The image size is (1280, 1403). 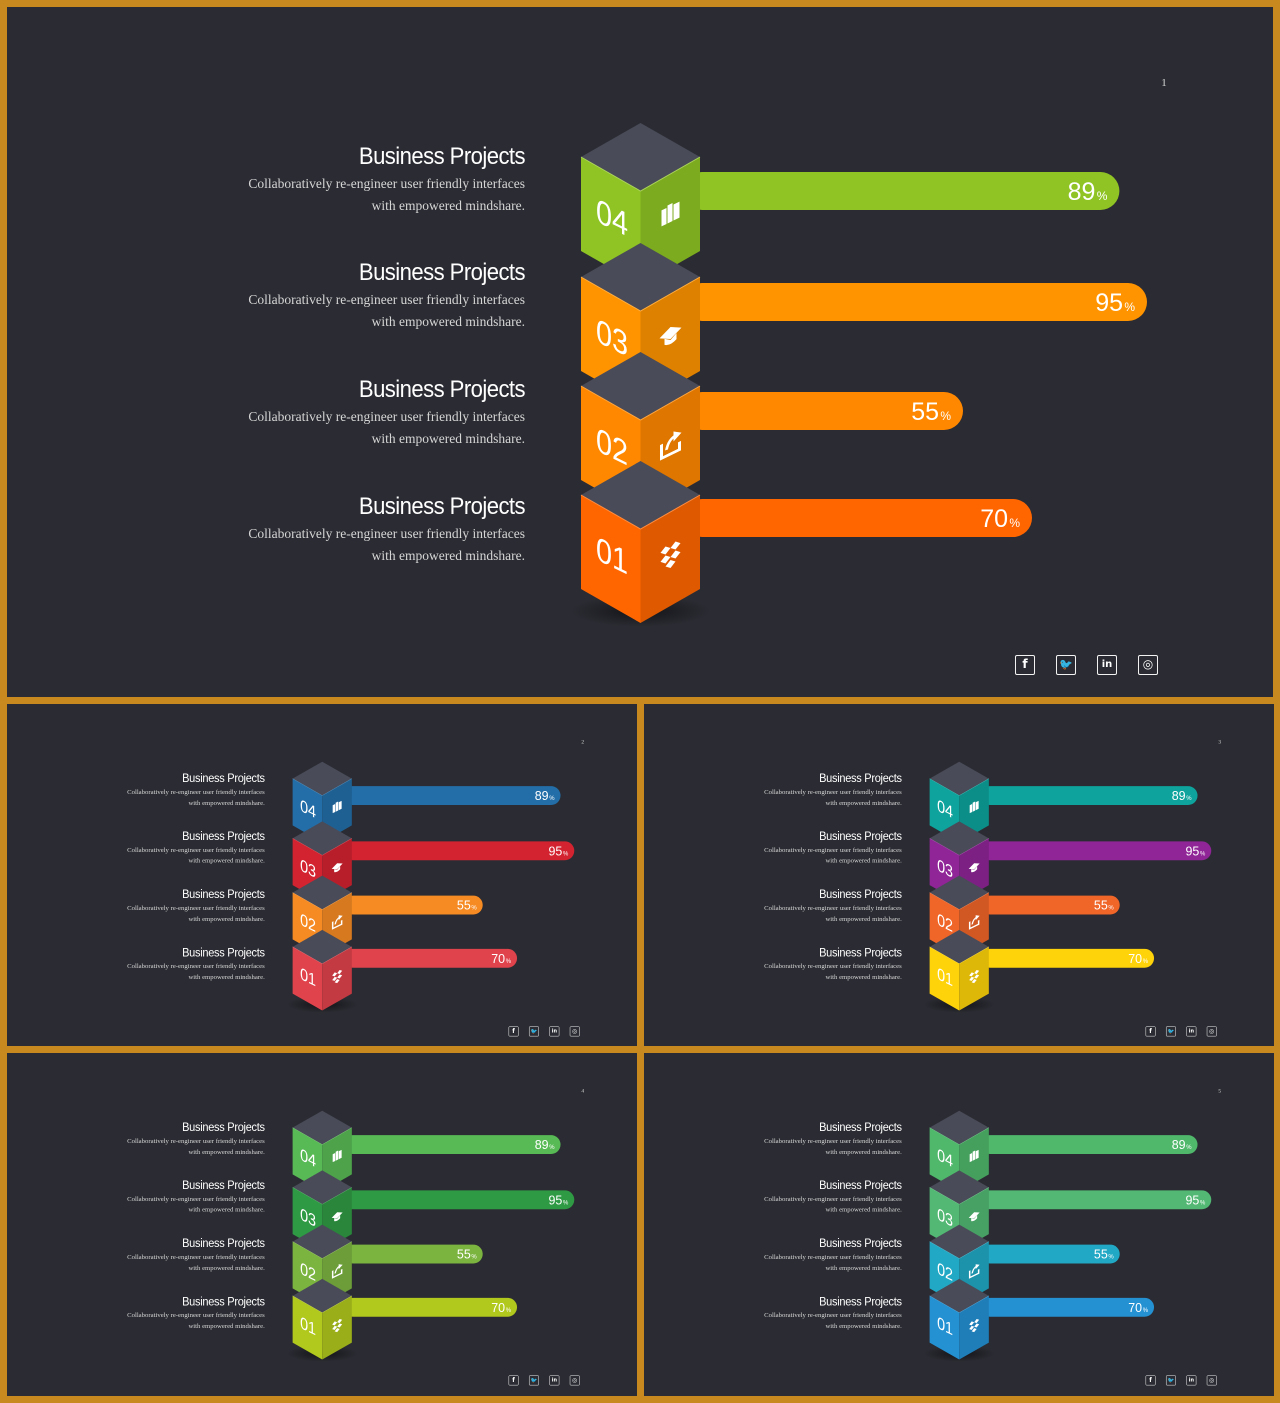 What do you see at coordinates (583, 1090) in the screenshot?
I see `page-number: 4` at bounding box center [583, 1090].